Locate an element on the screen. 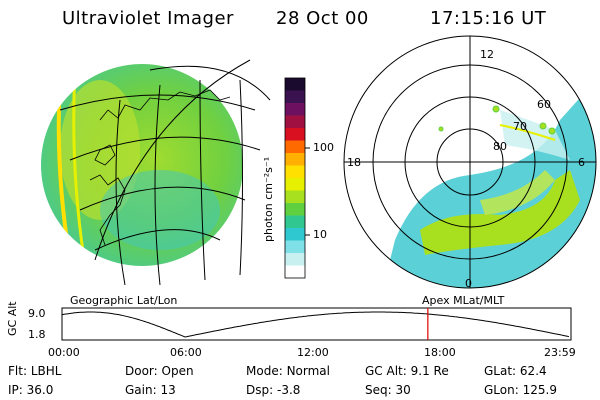 The height and width of the screenshot is (400, 600). glon-field: GLon: 125.9 is located at coordinates (520, 390).